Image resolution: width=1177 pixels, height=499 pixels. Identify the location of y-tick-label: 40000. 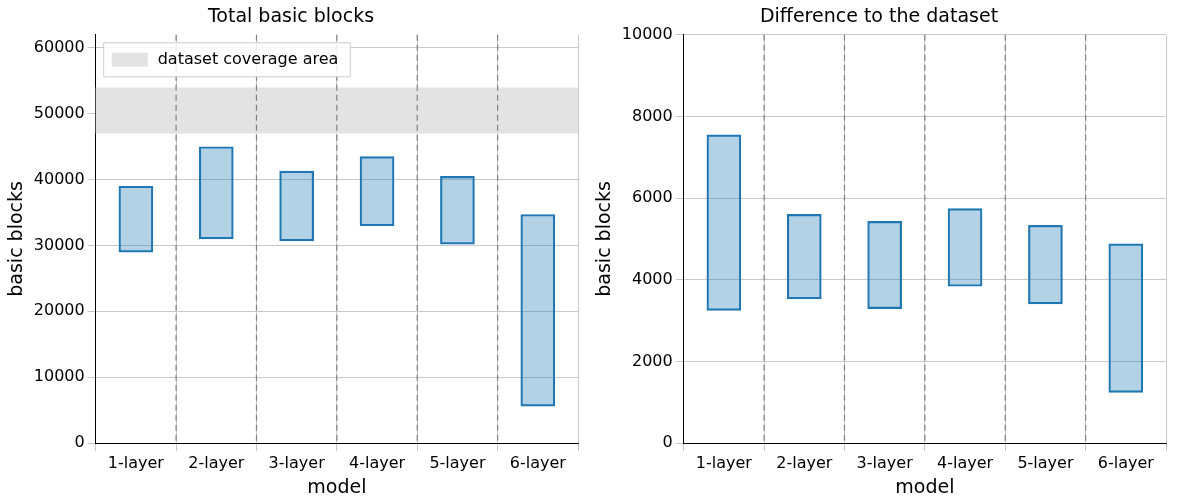
(59, 178).